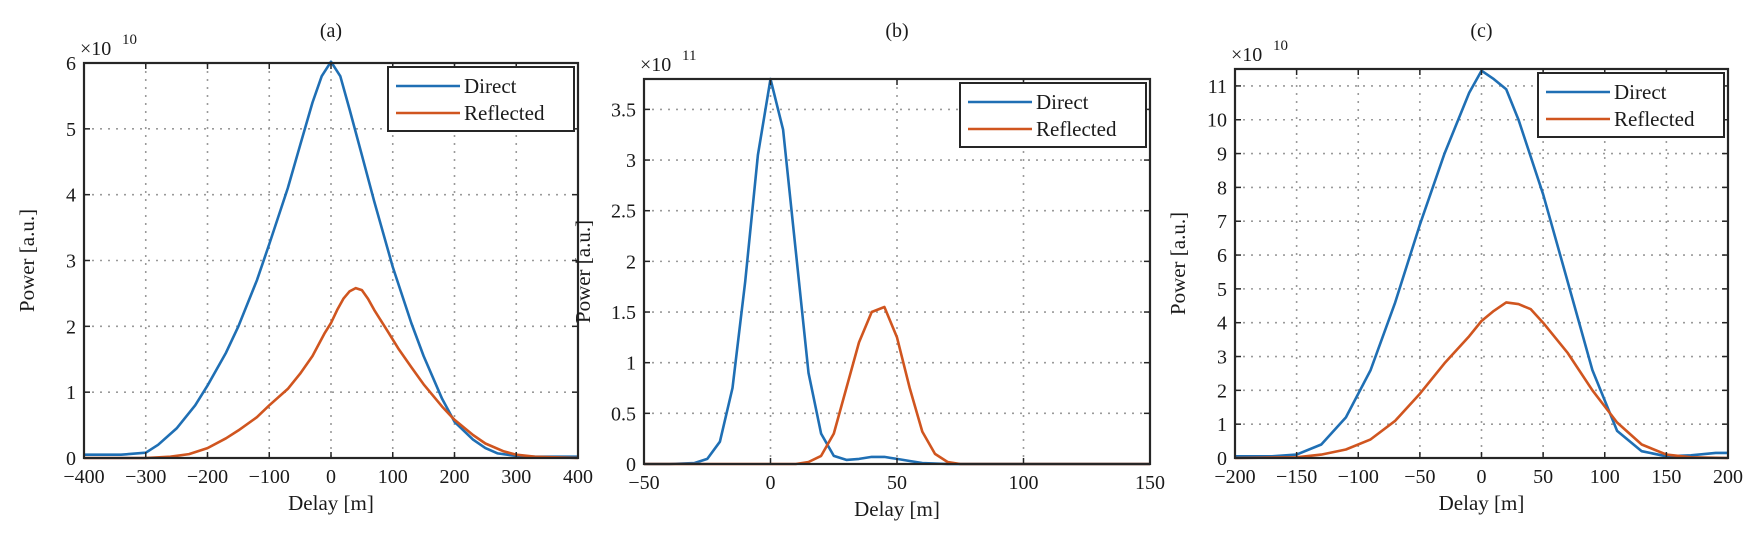  Describe the element at coordinates (83, 477) in the screenshot. I see `x-tick-label: −400` at that location.